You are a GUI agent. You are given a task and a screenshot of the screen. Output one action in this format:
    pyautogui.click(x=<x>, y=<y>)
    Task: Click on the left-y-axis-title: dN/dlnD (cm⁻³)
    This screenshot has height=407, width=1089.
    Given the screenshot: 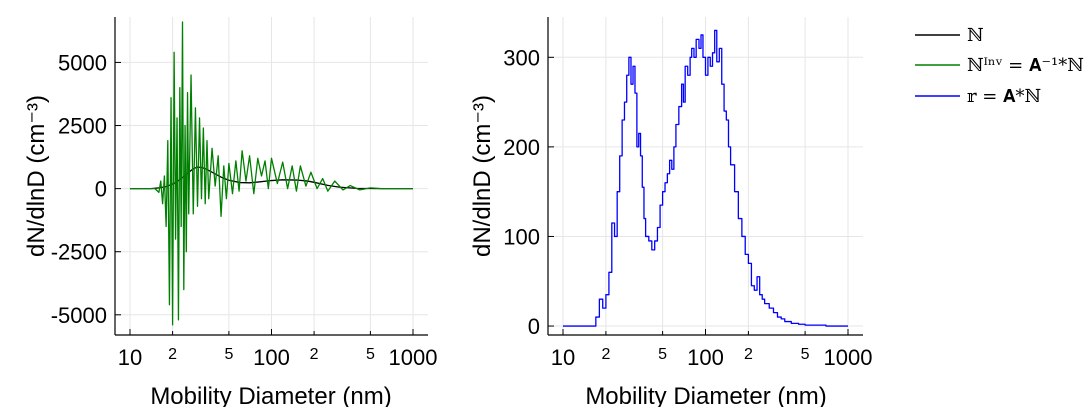 What is the action you would take?
    pyautogui.click(x=36, y=176)
    